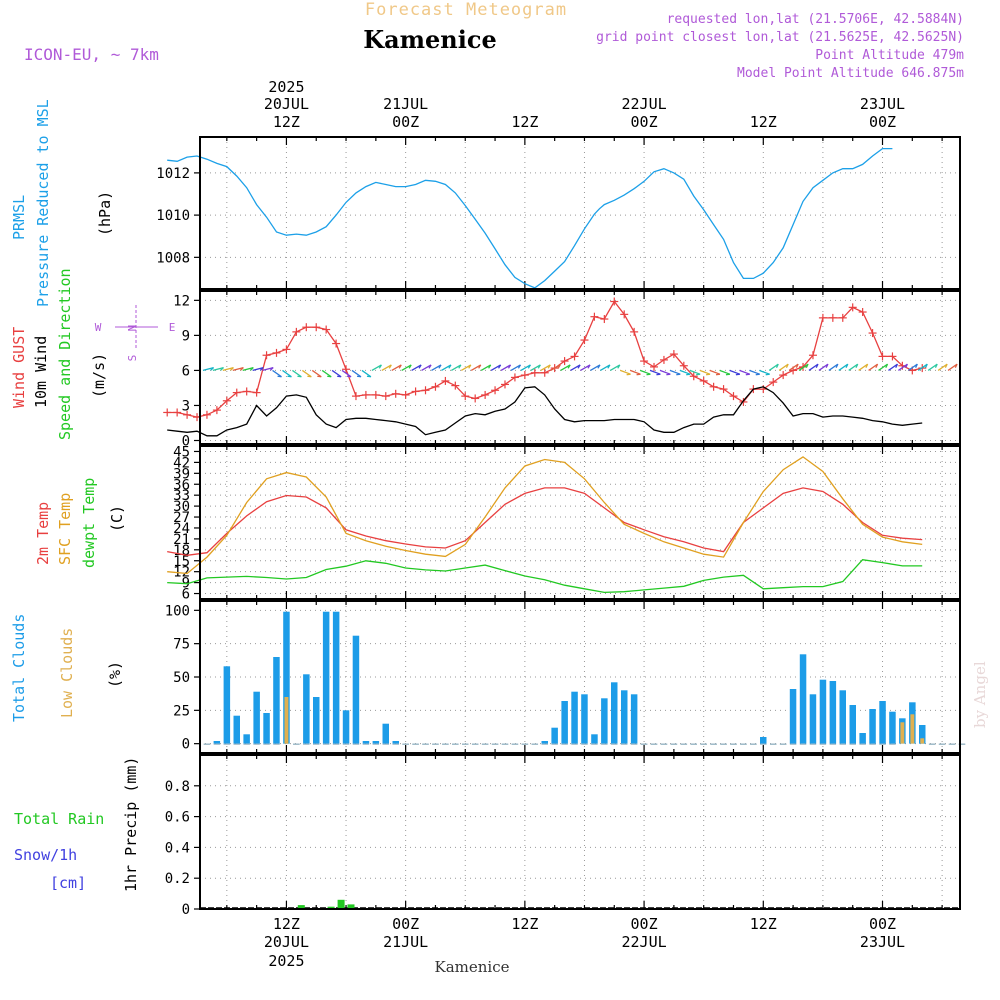 The height and width of the screenshot is (1000, 1000). What do you see at coordinates (882, 942) in the screenshot?
I see `bottom-axis-label: 23JUL` at bounding box center [882, 942].